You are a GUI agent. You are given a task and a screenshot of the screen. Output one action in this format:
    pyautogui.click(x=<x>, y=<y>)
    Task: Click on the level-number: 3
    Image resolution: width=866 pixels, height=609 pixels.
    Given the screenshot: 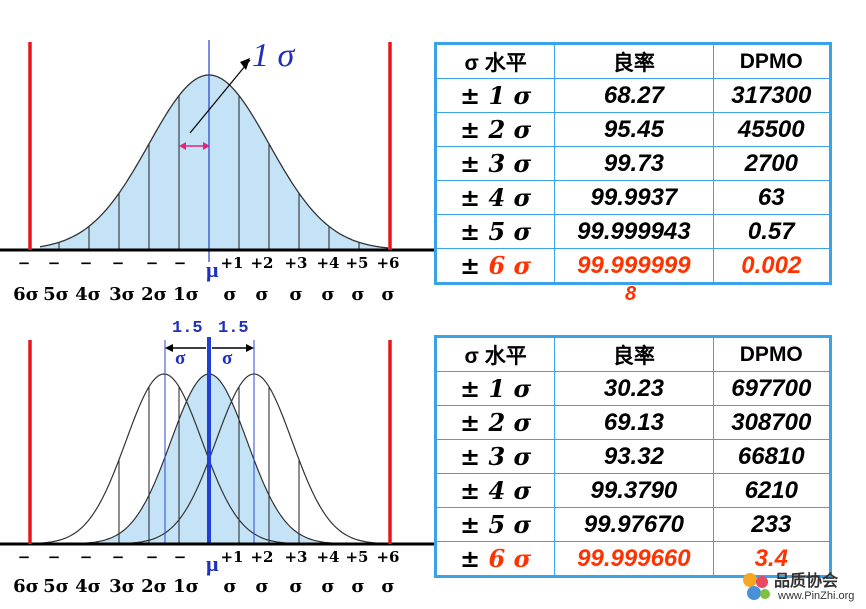 What is the action you would take?
    pyautogui.click(x=497, y=456)
    